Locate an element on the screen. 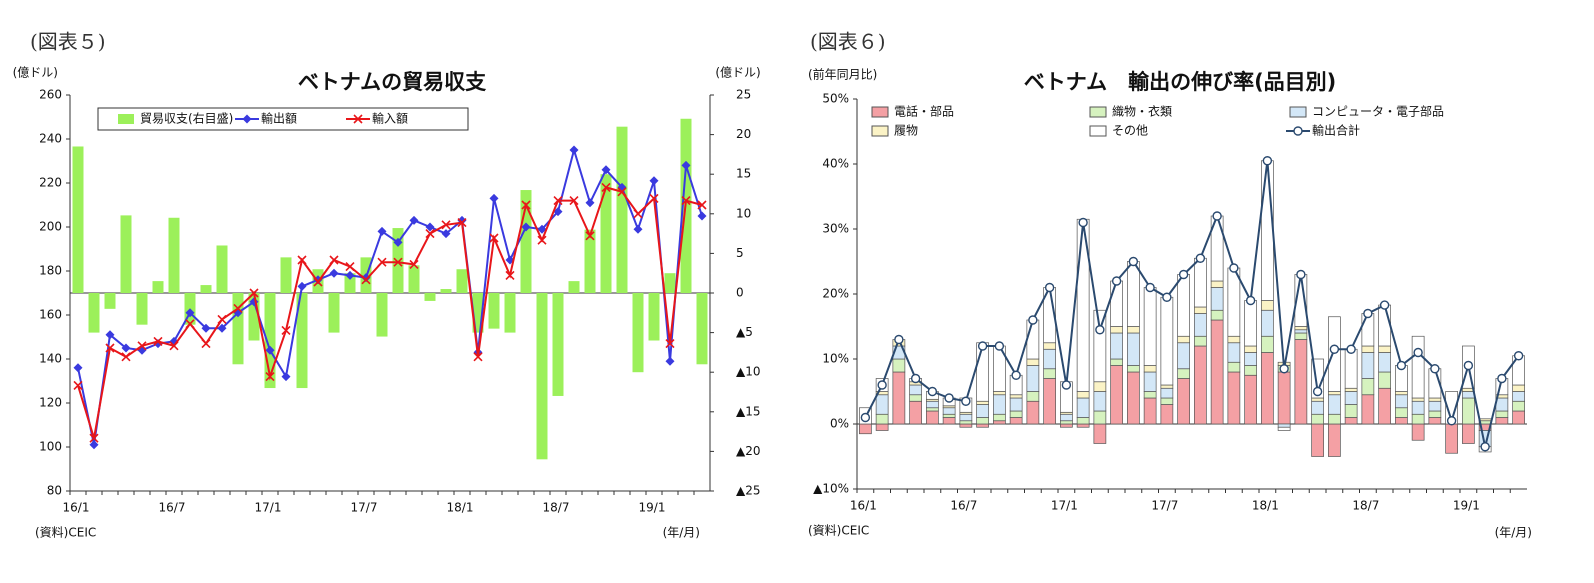 The width and height of the screenshot is (1594, 583). figure-label: (図表５) is located at coordinates (68, 42).